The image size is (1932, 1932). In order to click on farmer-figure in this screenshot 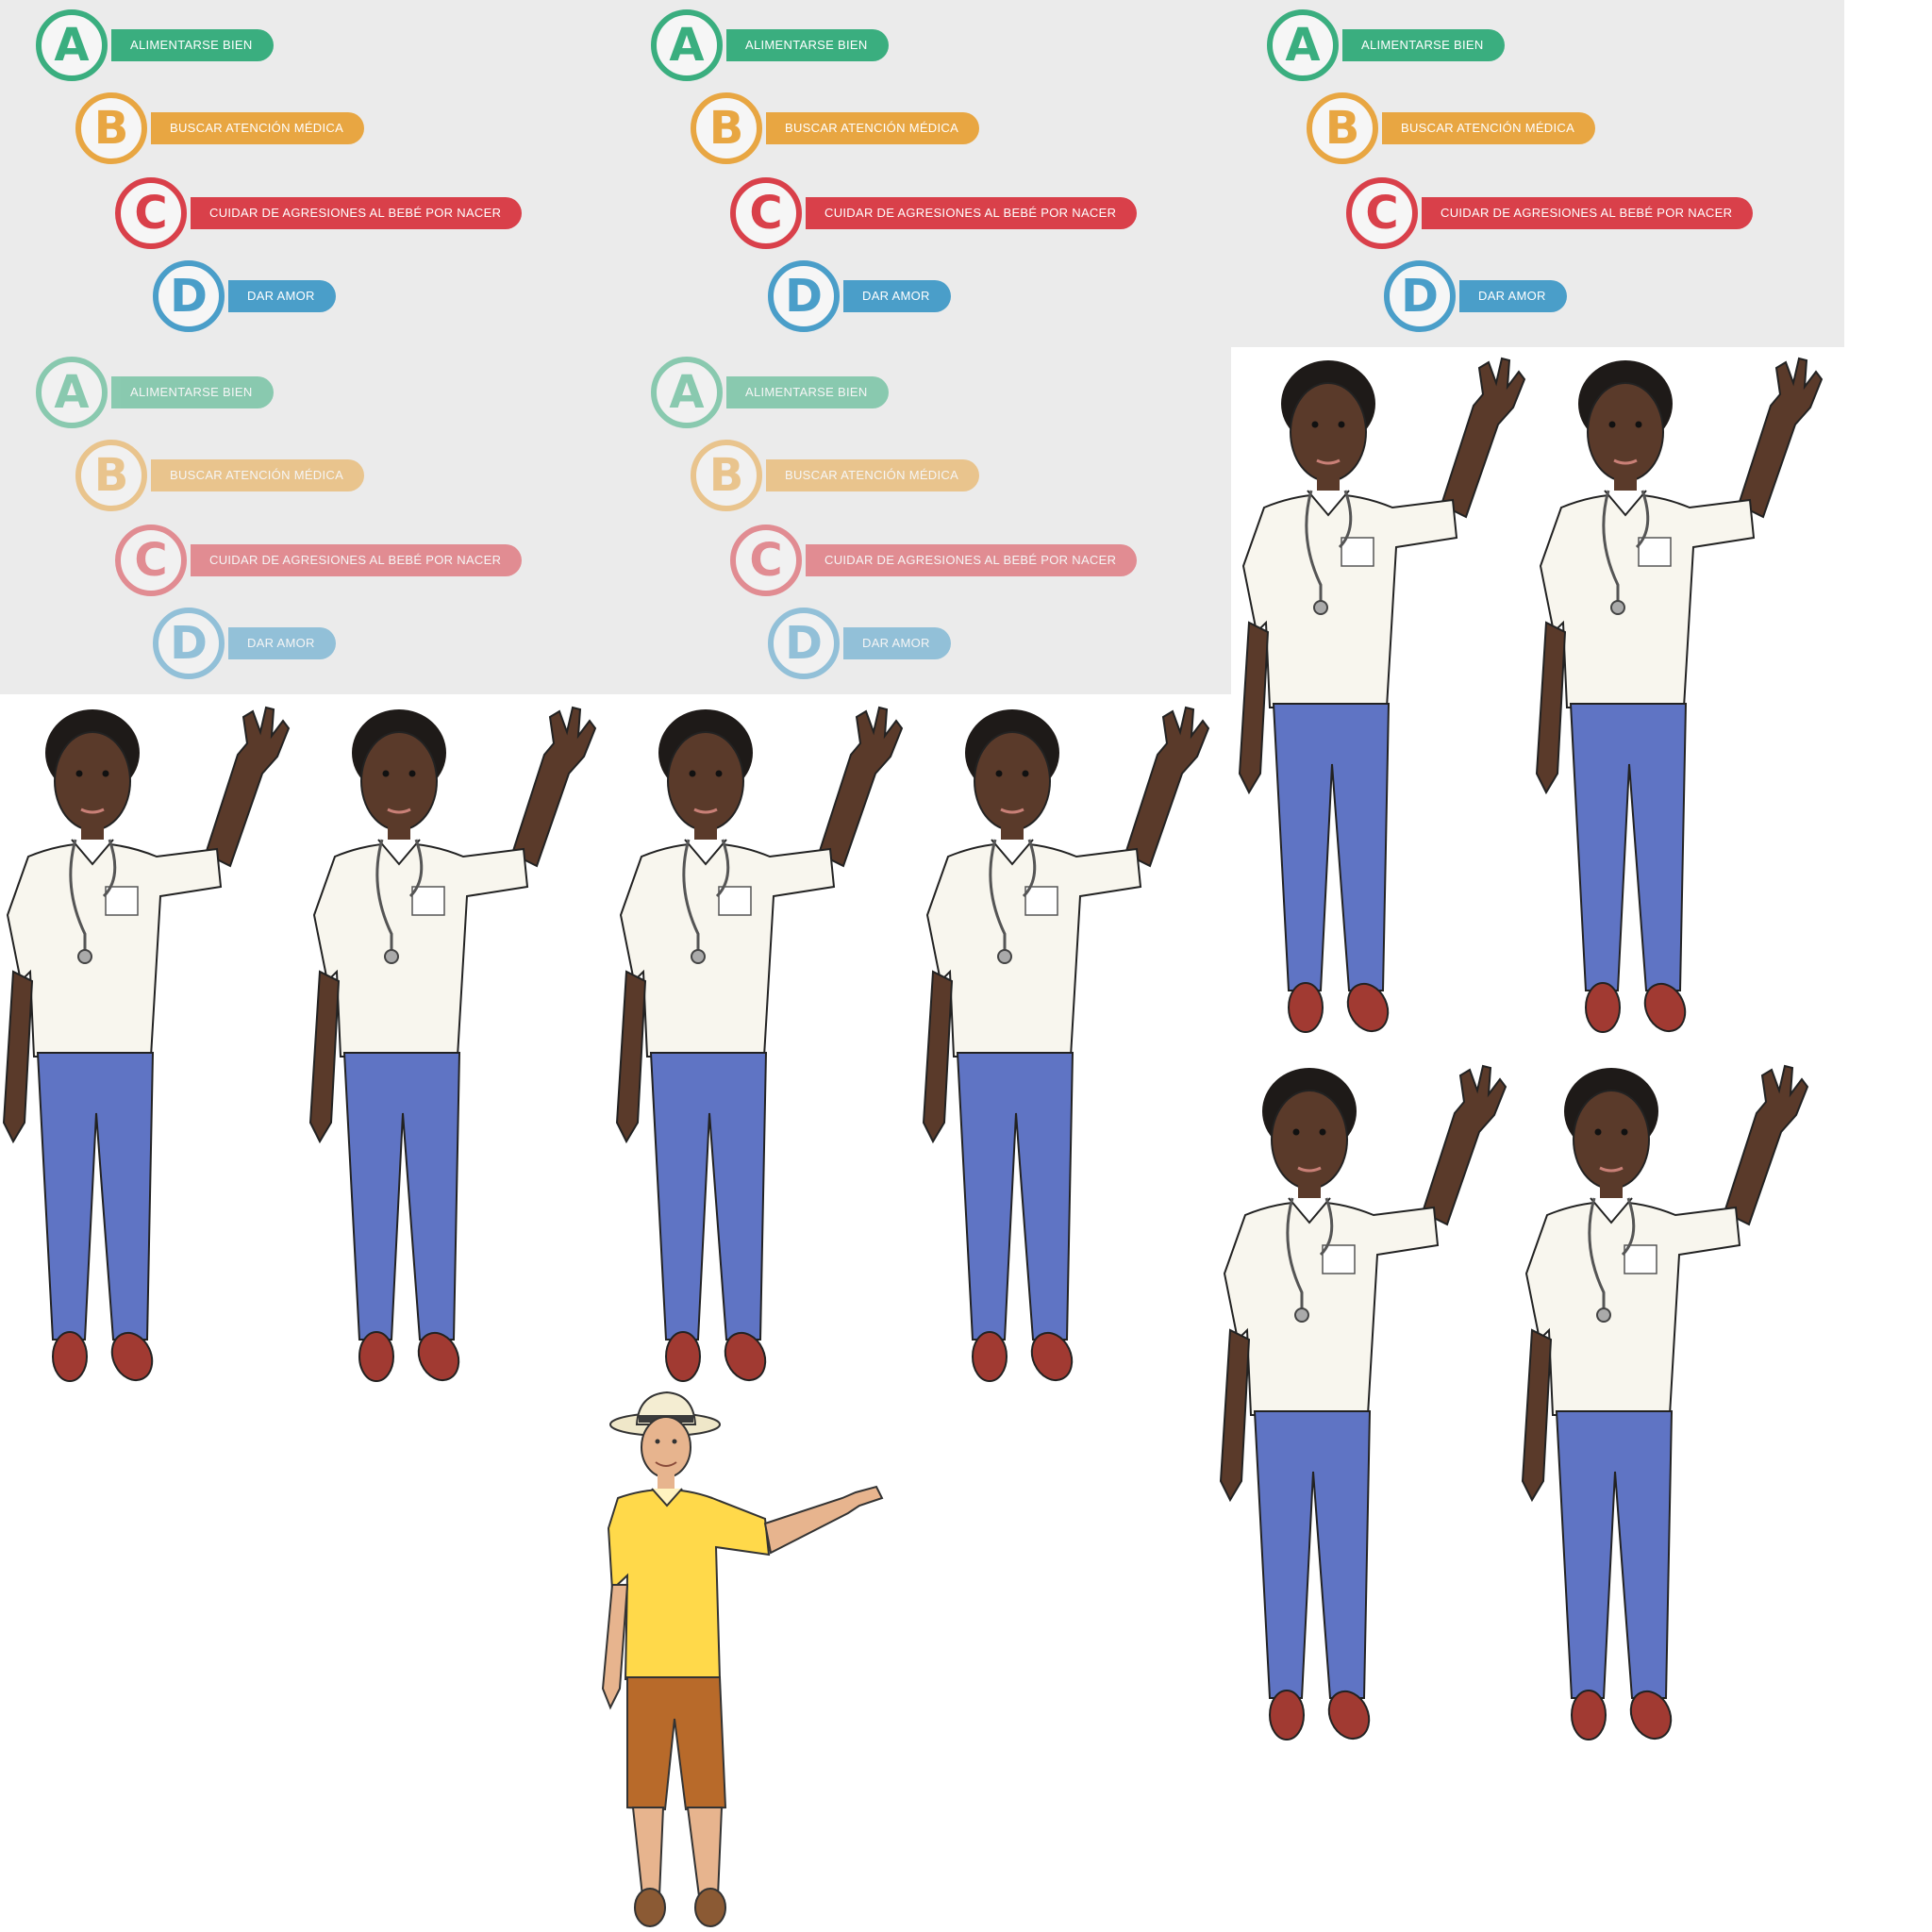, I will do `click(759, 1660)`.